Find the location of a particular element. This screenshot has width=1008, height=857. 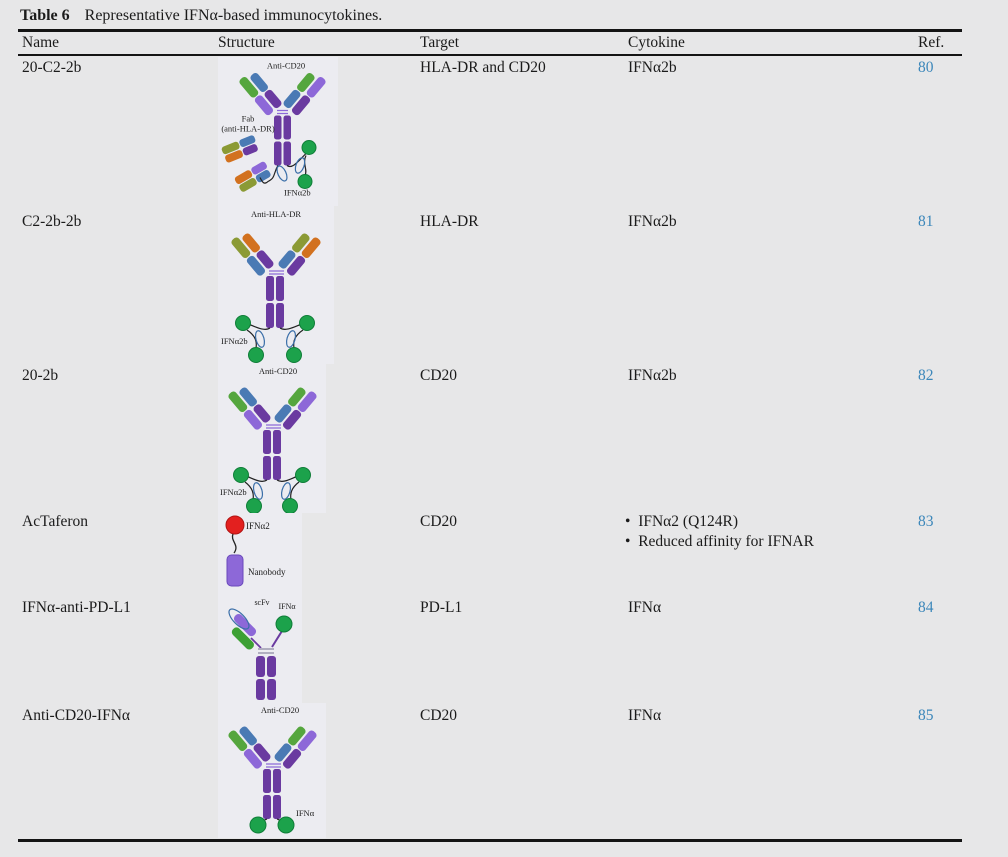

stalk-line is located at coordinates (277, 639).